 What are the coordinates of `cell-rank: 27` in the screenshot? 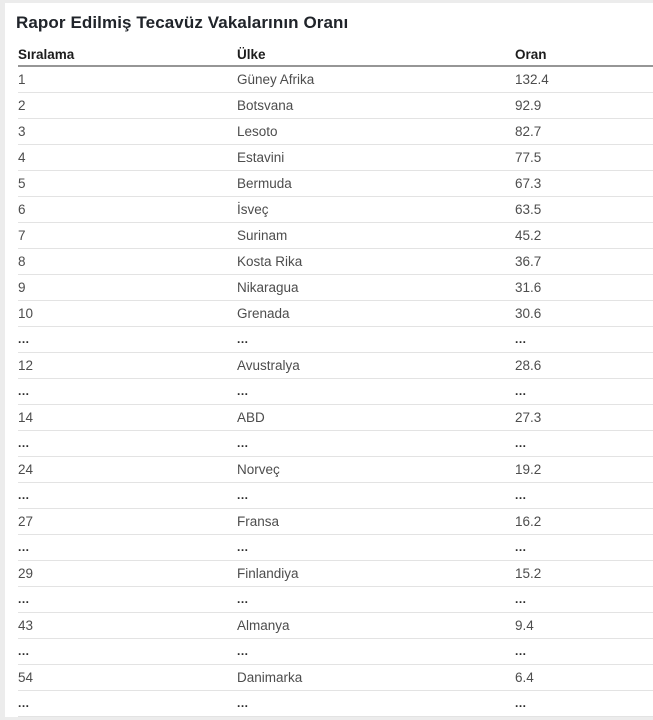 It's located at (127, 521).